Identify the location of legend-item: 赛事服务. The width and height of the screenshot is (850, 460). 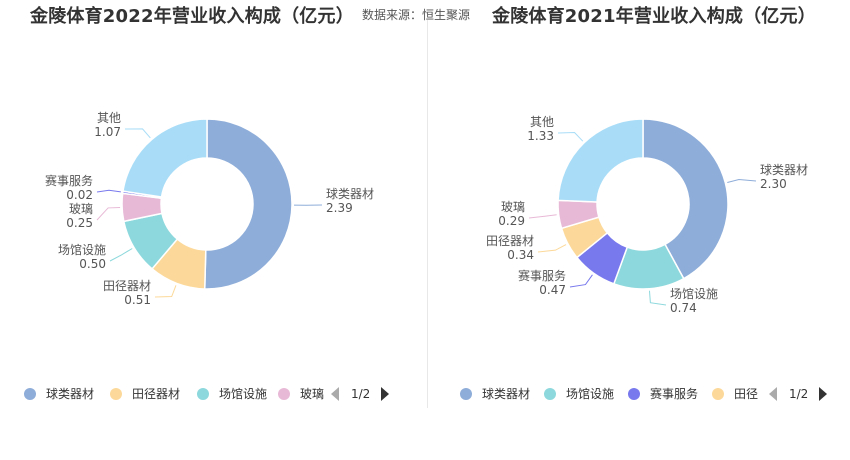
(663, 393).